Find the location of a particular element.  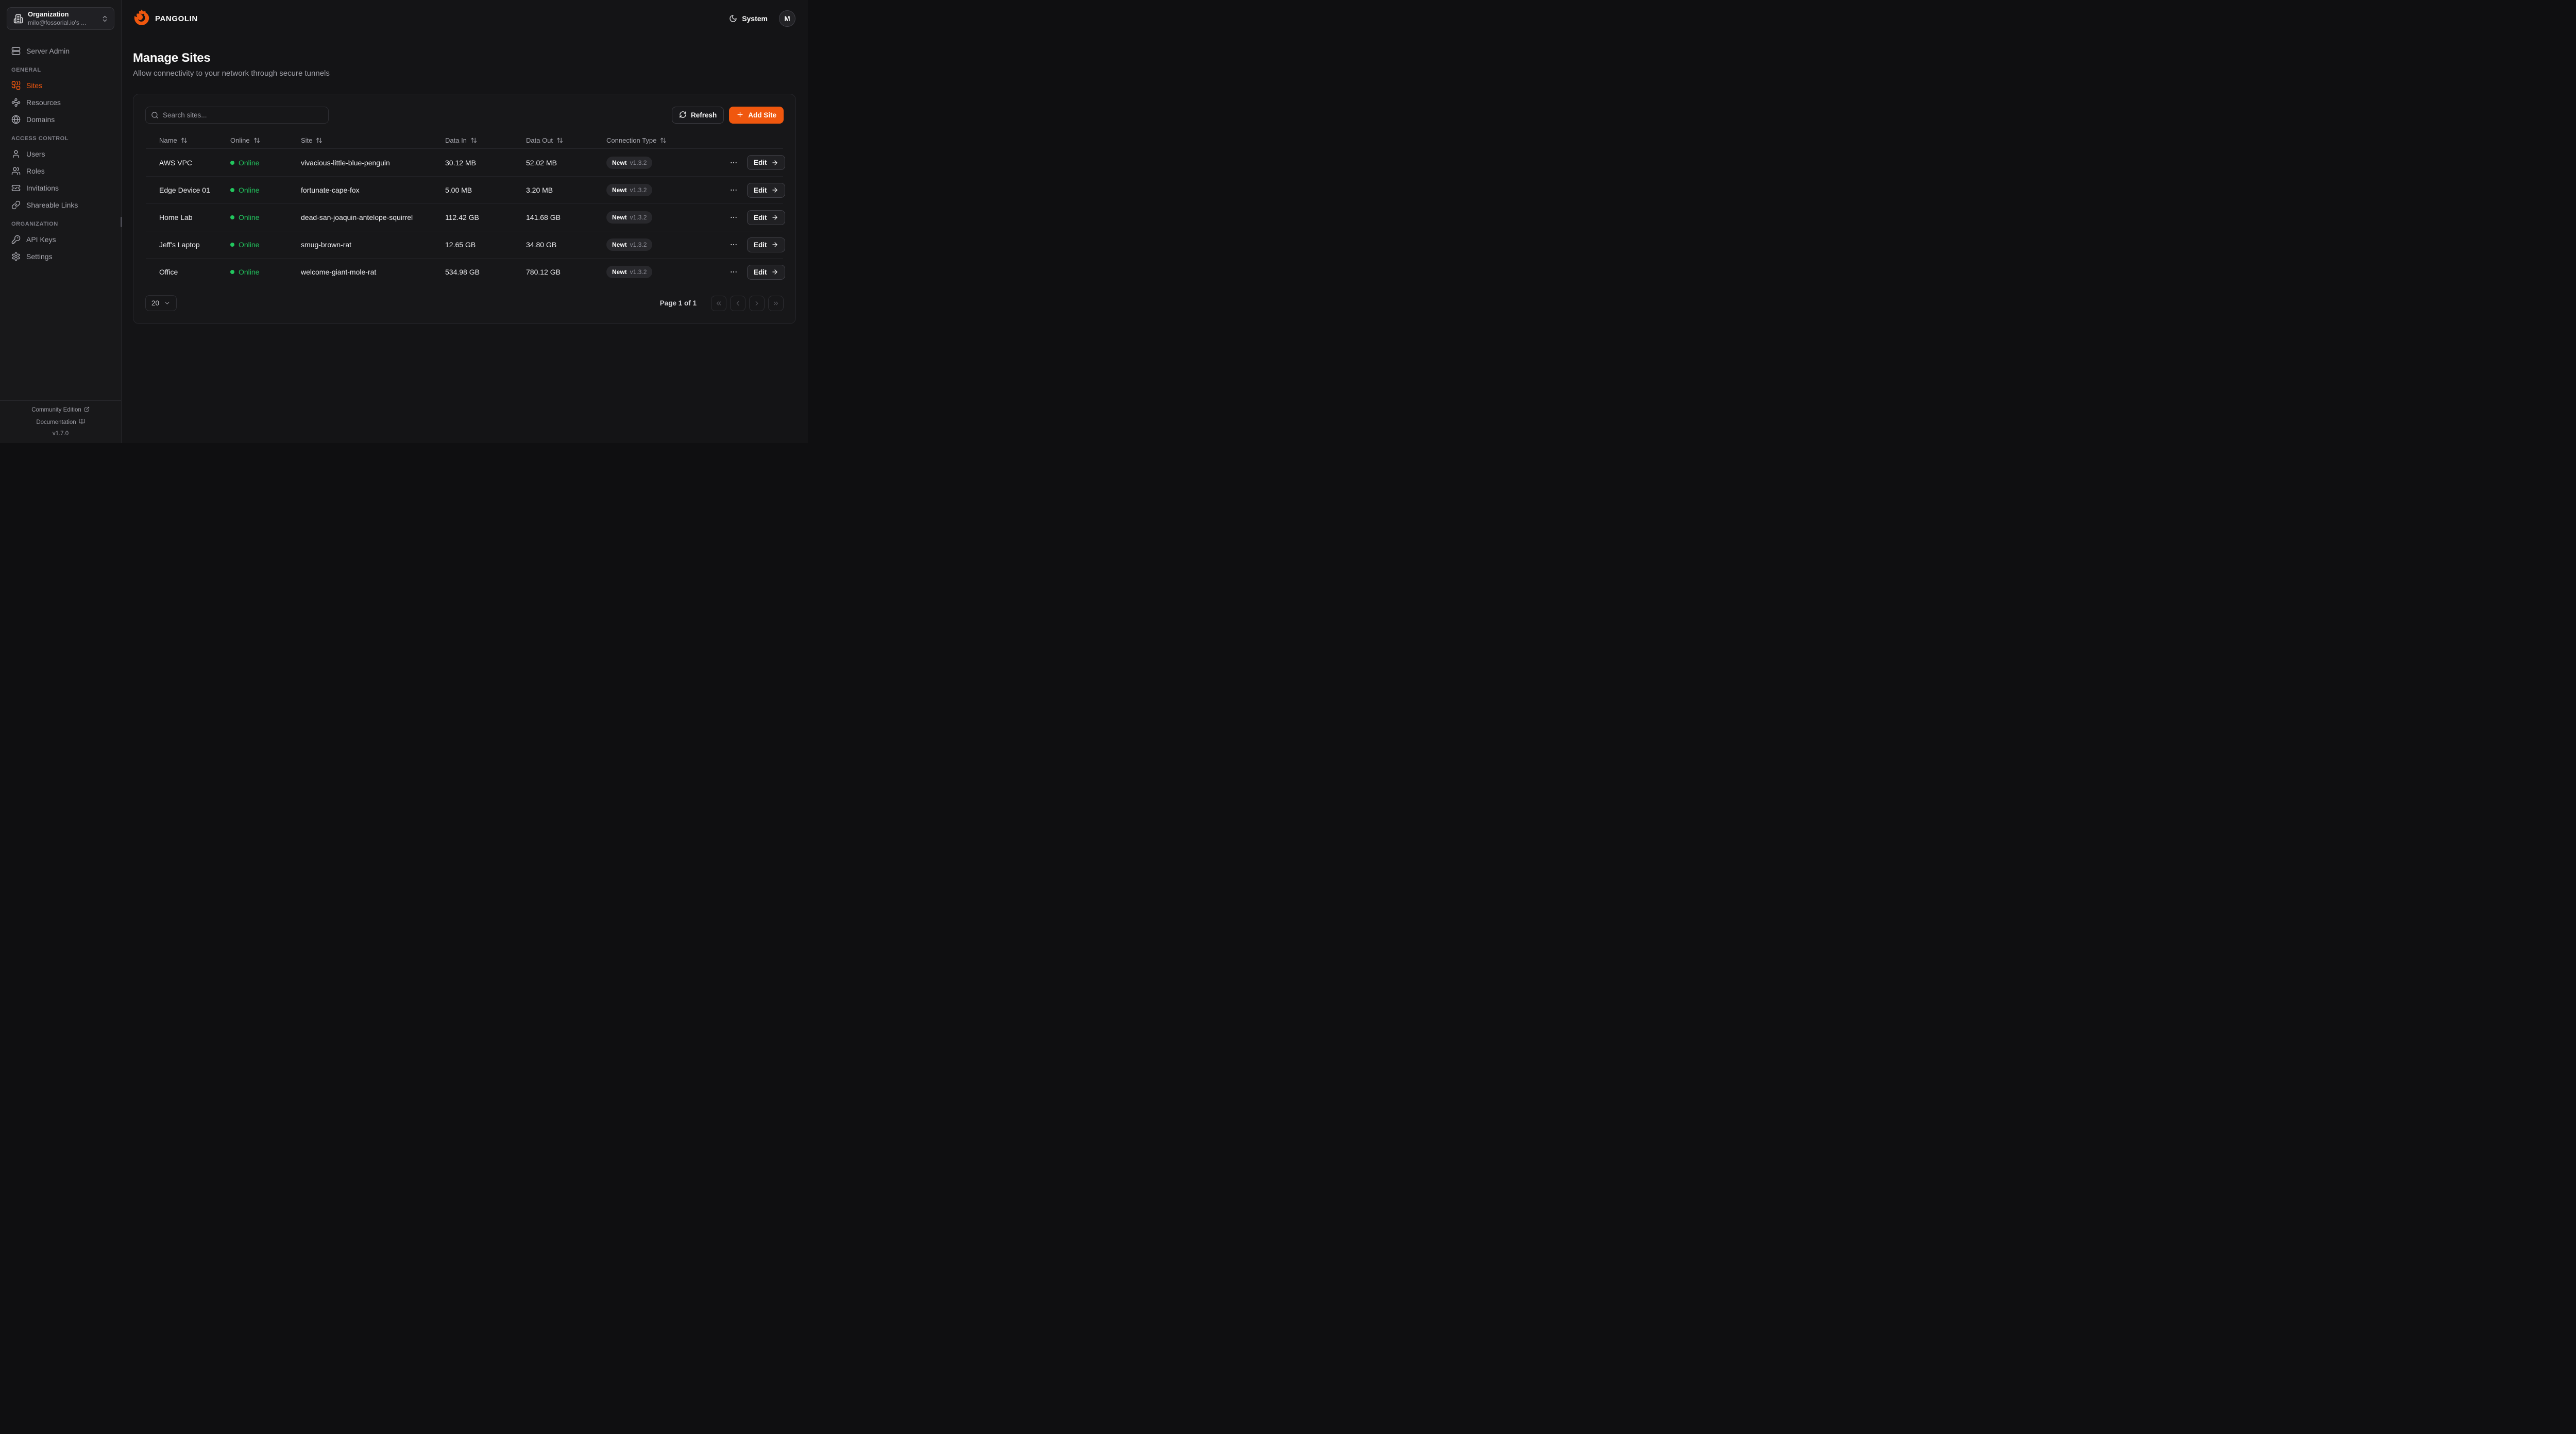

avatar: M is located at coordinates (787, 18).